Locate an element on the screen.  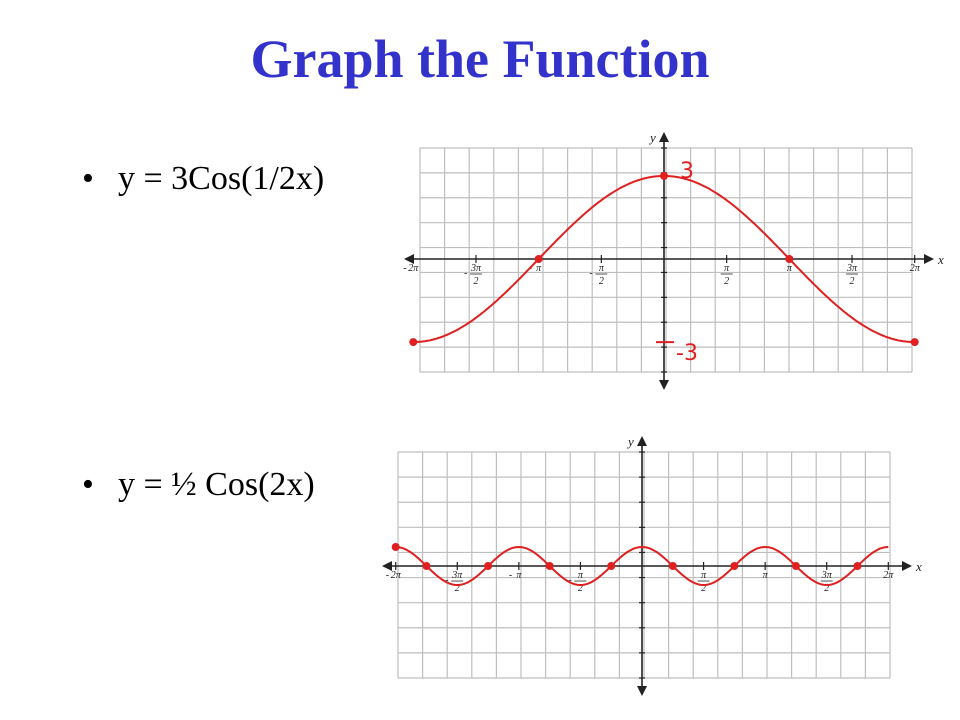
bullet-item-2: • y = ½ Cos(2x) is located at coordinates (198, 485).